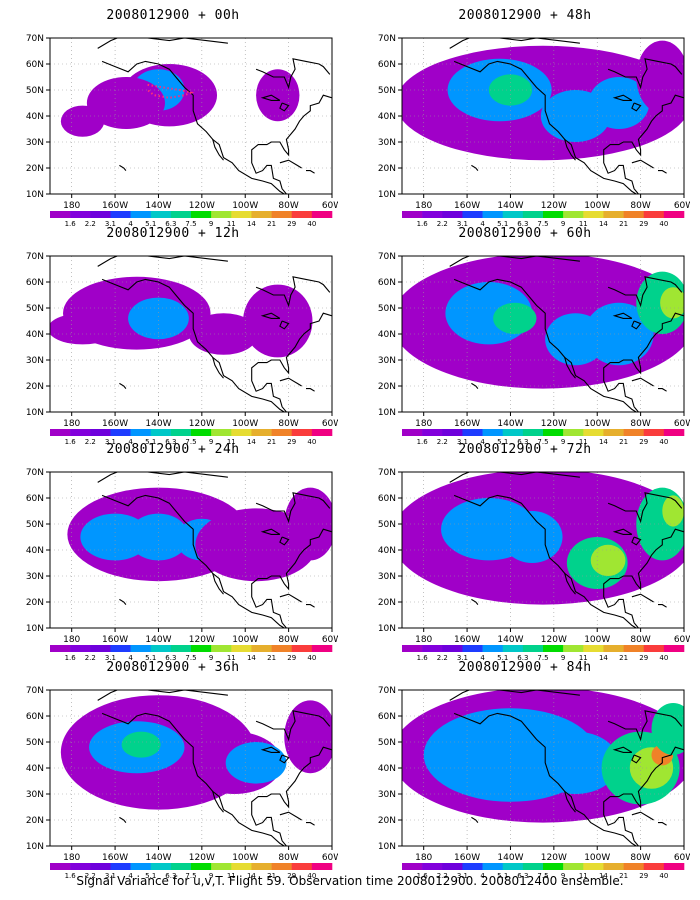 The height and width of the screenshot is (900, 700). Describe the element at coordinates (173, 667) in the screenshot. I see `panel-title: 2008012900 + 36h` at that location.